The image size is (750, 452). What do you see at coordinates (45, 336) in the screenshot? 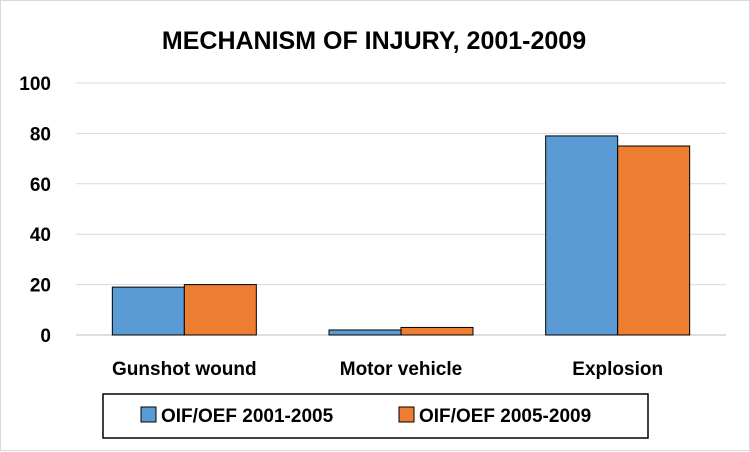
I see `y-tick-label: 0` at bounding box center [45, 336].